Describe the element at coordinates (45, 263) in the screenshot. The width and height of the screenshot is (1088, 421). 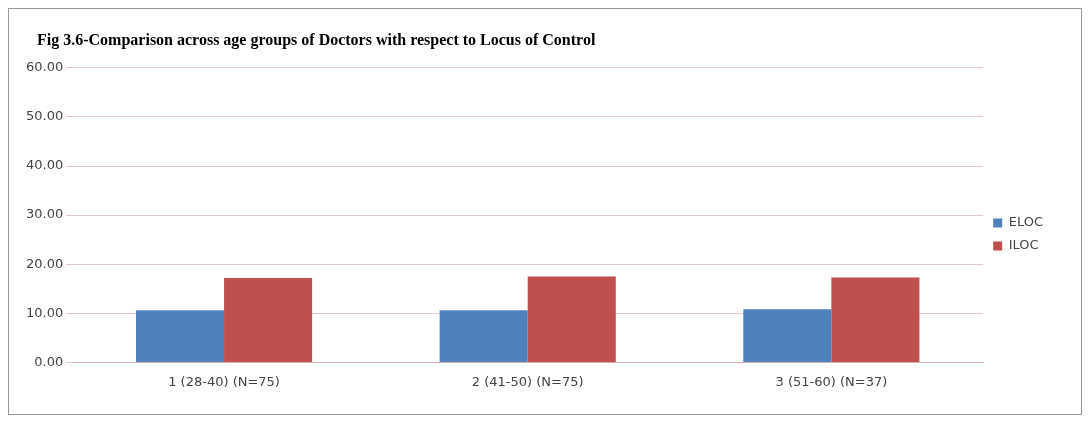
I see `y-tick-label: 20.00` at that location.